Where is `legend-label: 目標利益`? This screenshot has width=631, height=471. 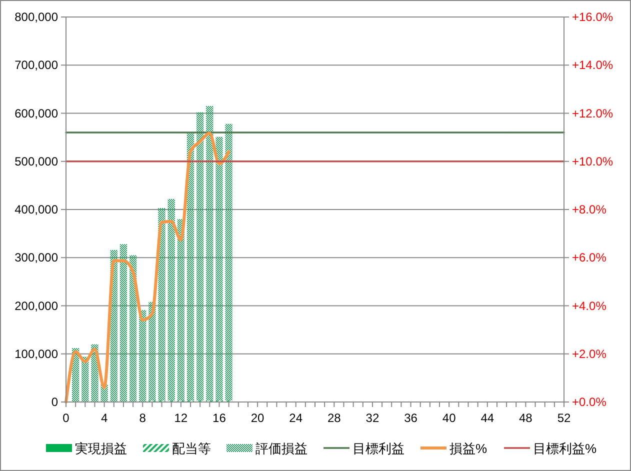
legend-label: 目標利益 is located at coordinates (378, 448).